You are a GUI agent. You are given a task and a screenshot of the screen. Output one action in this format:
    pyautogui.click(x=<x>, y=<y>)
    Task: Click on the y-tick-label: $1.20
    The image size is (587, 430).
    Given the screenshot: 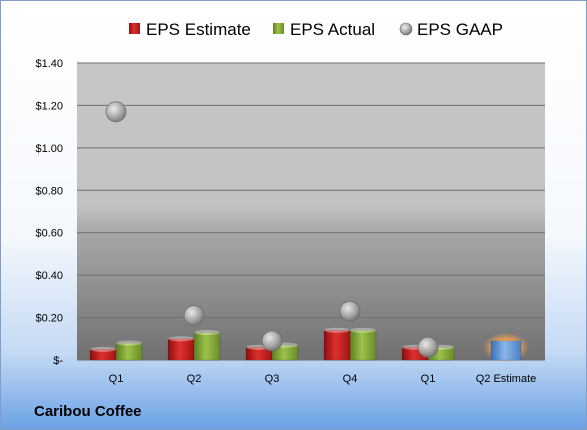 What is the action you would take?
    pyautogui.click(x=49, y=106)
    